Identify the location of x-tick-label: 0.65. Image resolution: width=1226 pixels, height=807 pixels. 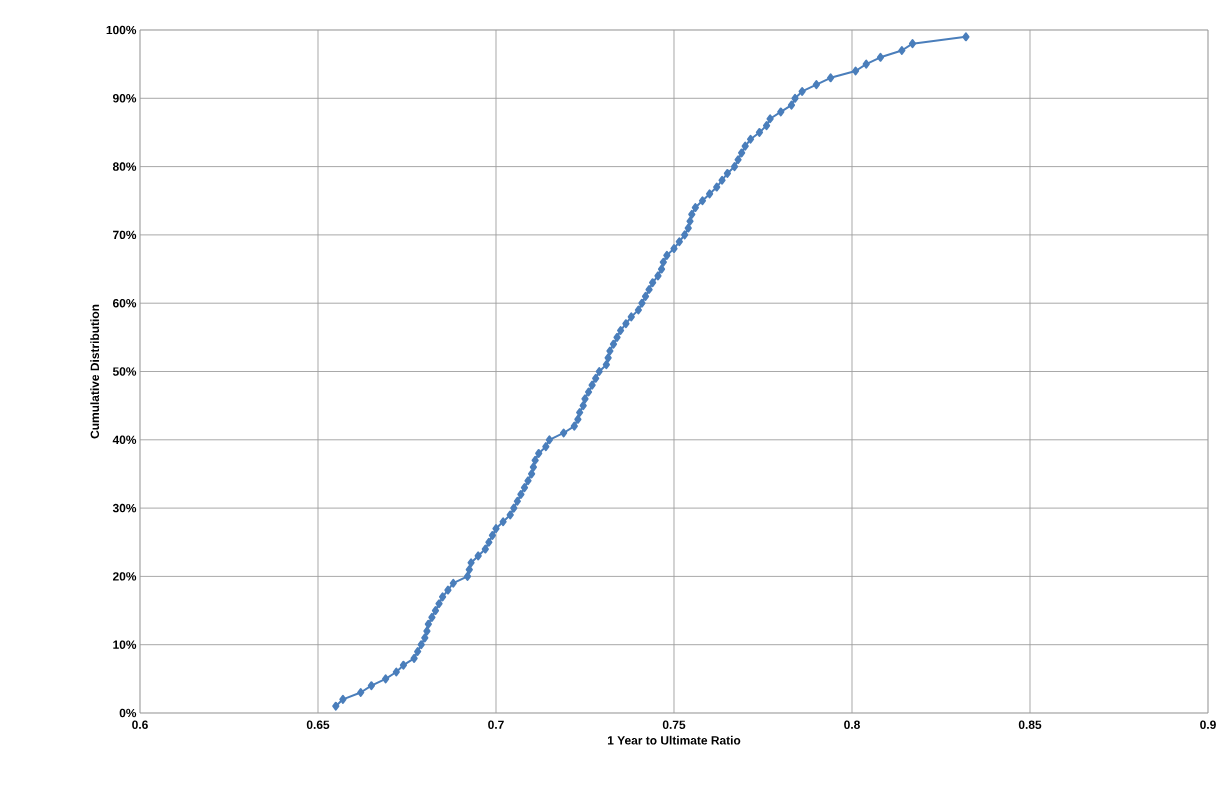
(318, 724).